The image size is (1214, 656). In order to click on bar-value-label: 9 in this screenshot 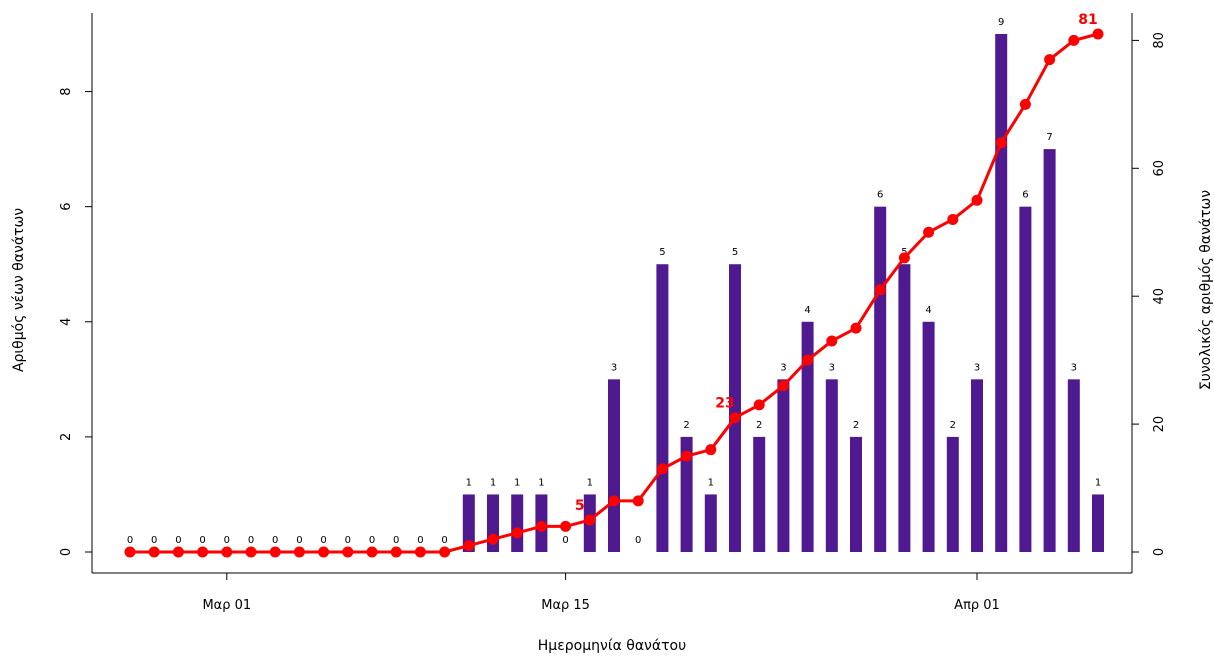, I will do `click(1001, 22)`.